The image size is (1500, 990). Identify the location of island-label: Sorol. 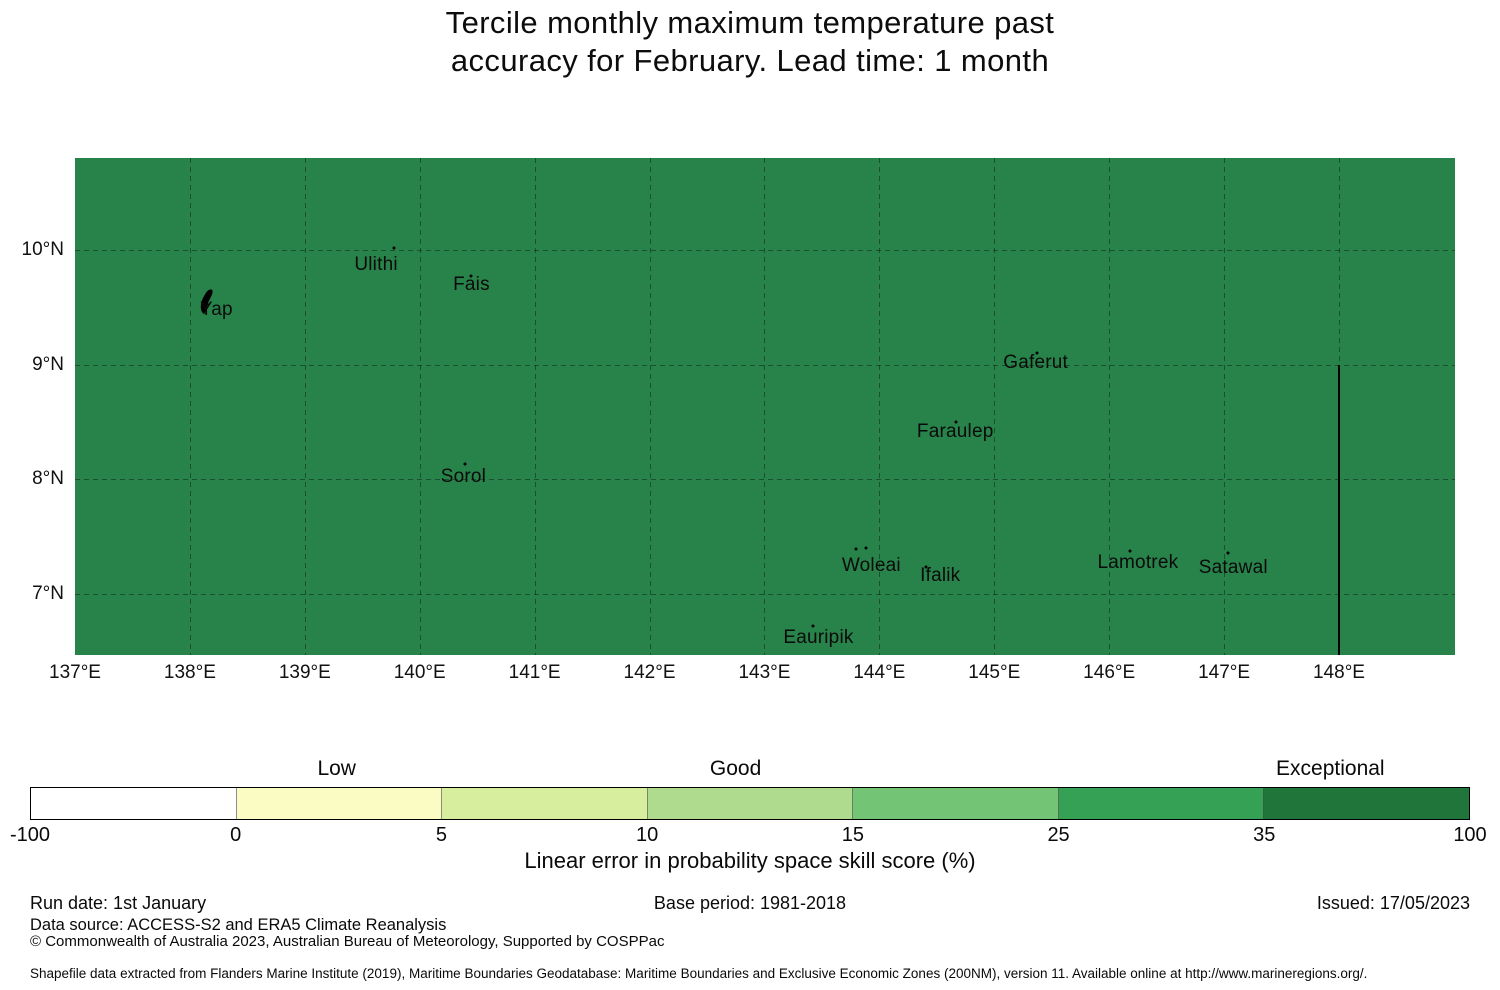
(463, 476).